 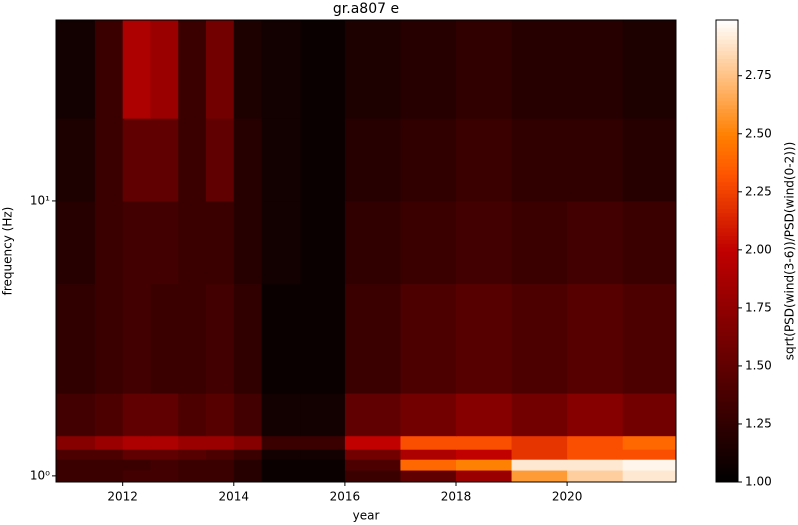 What do you see at coordinates (366, 9) in the screenshot?
I see `chart-title: gr.a807 e` at bounding box center [366, 9].